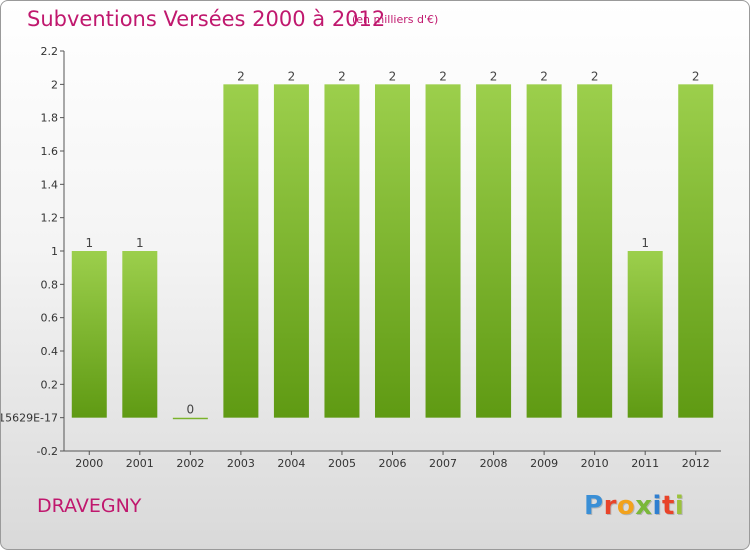 The height and width of the screenshot is (550, 750). What do you see at coordinates (696, 251) in the screenshot?
I see `bar-2012` at bounding box center [696, 251].